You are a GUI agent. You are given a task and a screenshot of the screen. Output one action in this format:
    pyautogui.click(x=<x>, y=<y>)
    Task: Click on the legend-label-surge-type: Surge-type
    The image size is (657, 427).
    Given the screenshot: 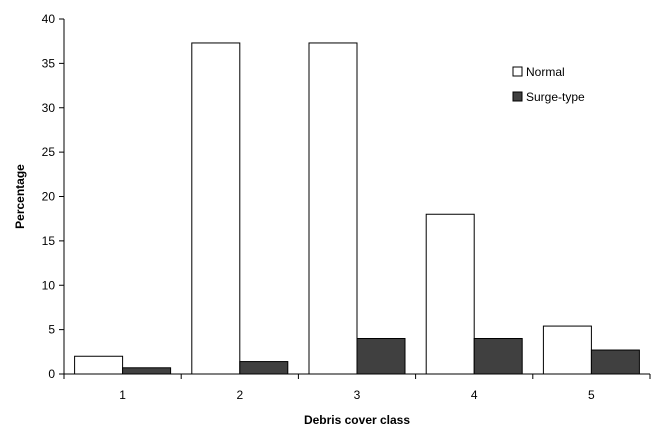 What is the action you would take?
    pyautogui.click(x=555, y=97)
    